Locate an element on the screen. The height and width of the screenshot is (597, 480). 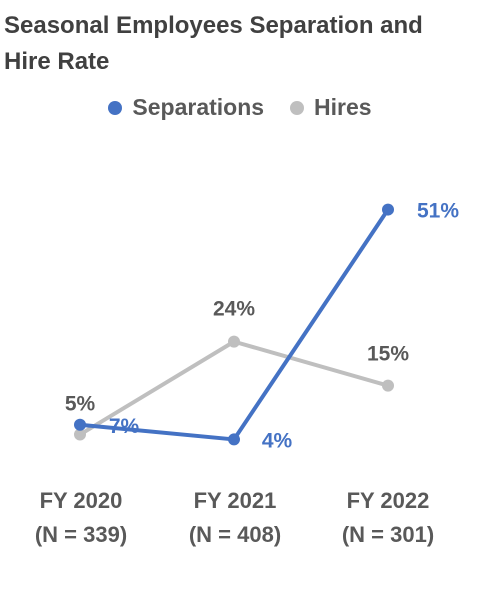
category-label-fy2021-year: FY 2021 is located at coordinates (235, 500).